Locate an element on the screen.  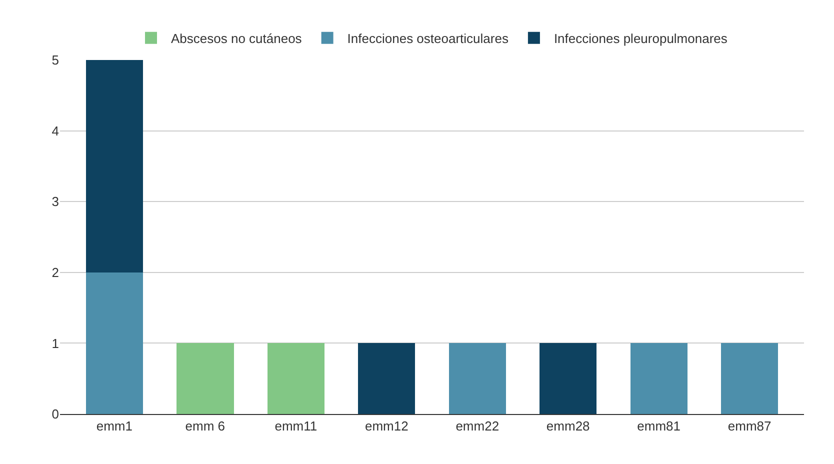
y-tick-label: 0 is located at coordinates (55, 414).